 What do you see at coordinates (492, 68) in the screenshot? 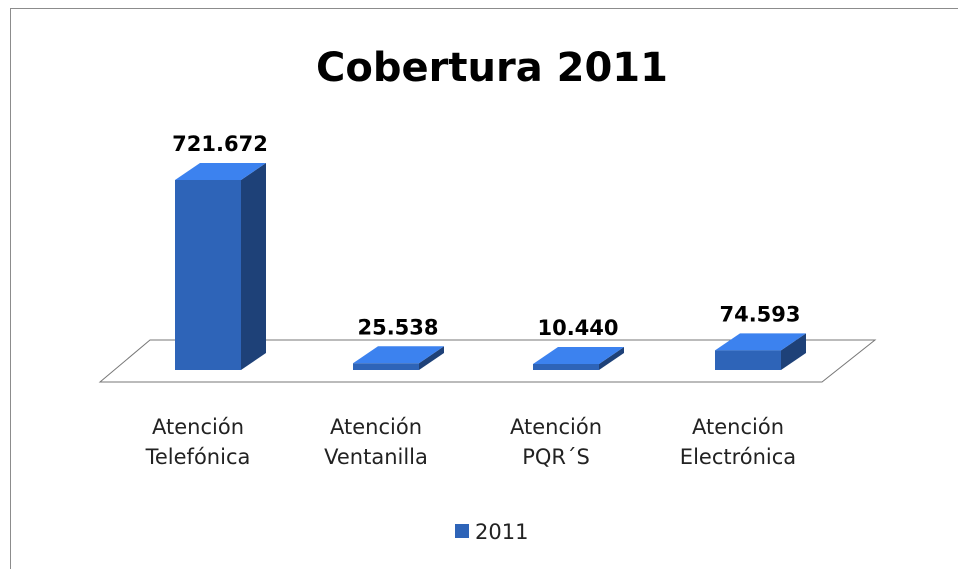
I see `chart-title: Cobertura 2011` at bounding box center [492, 68].